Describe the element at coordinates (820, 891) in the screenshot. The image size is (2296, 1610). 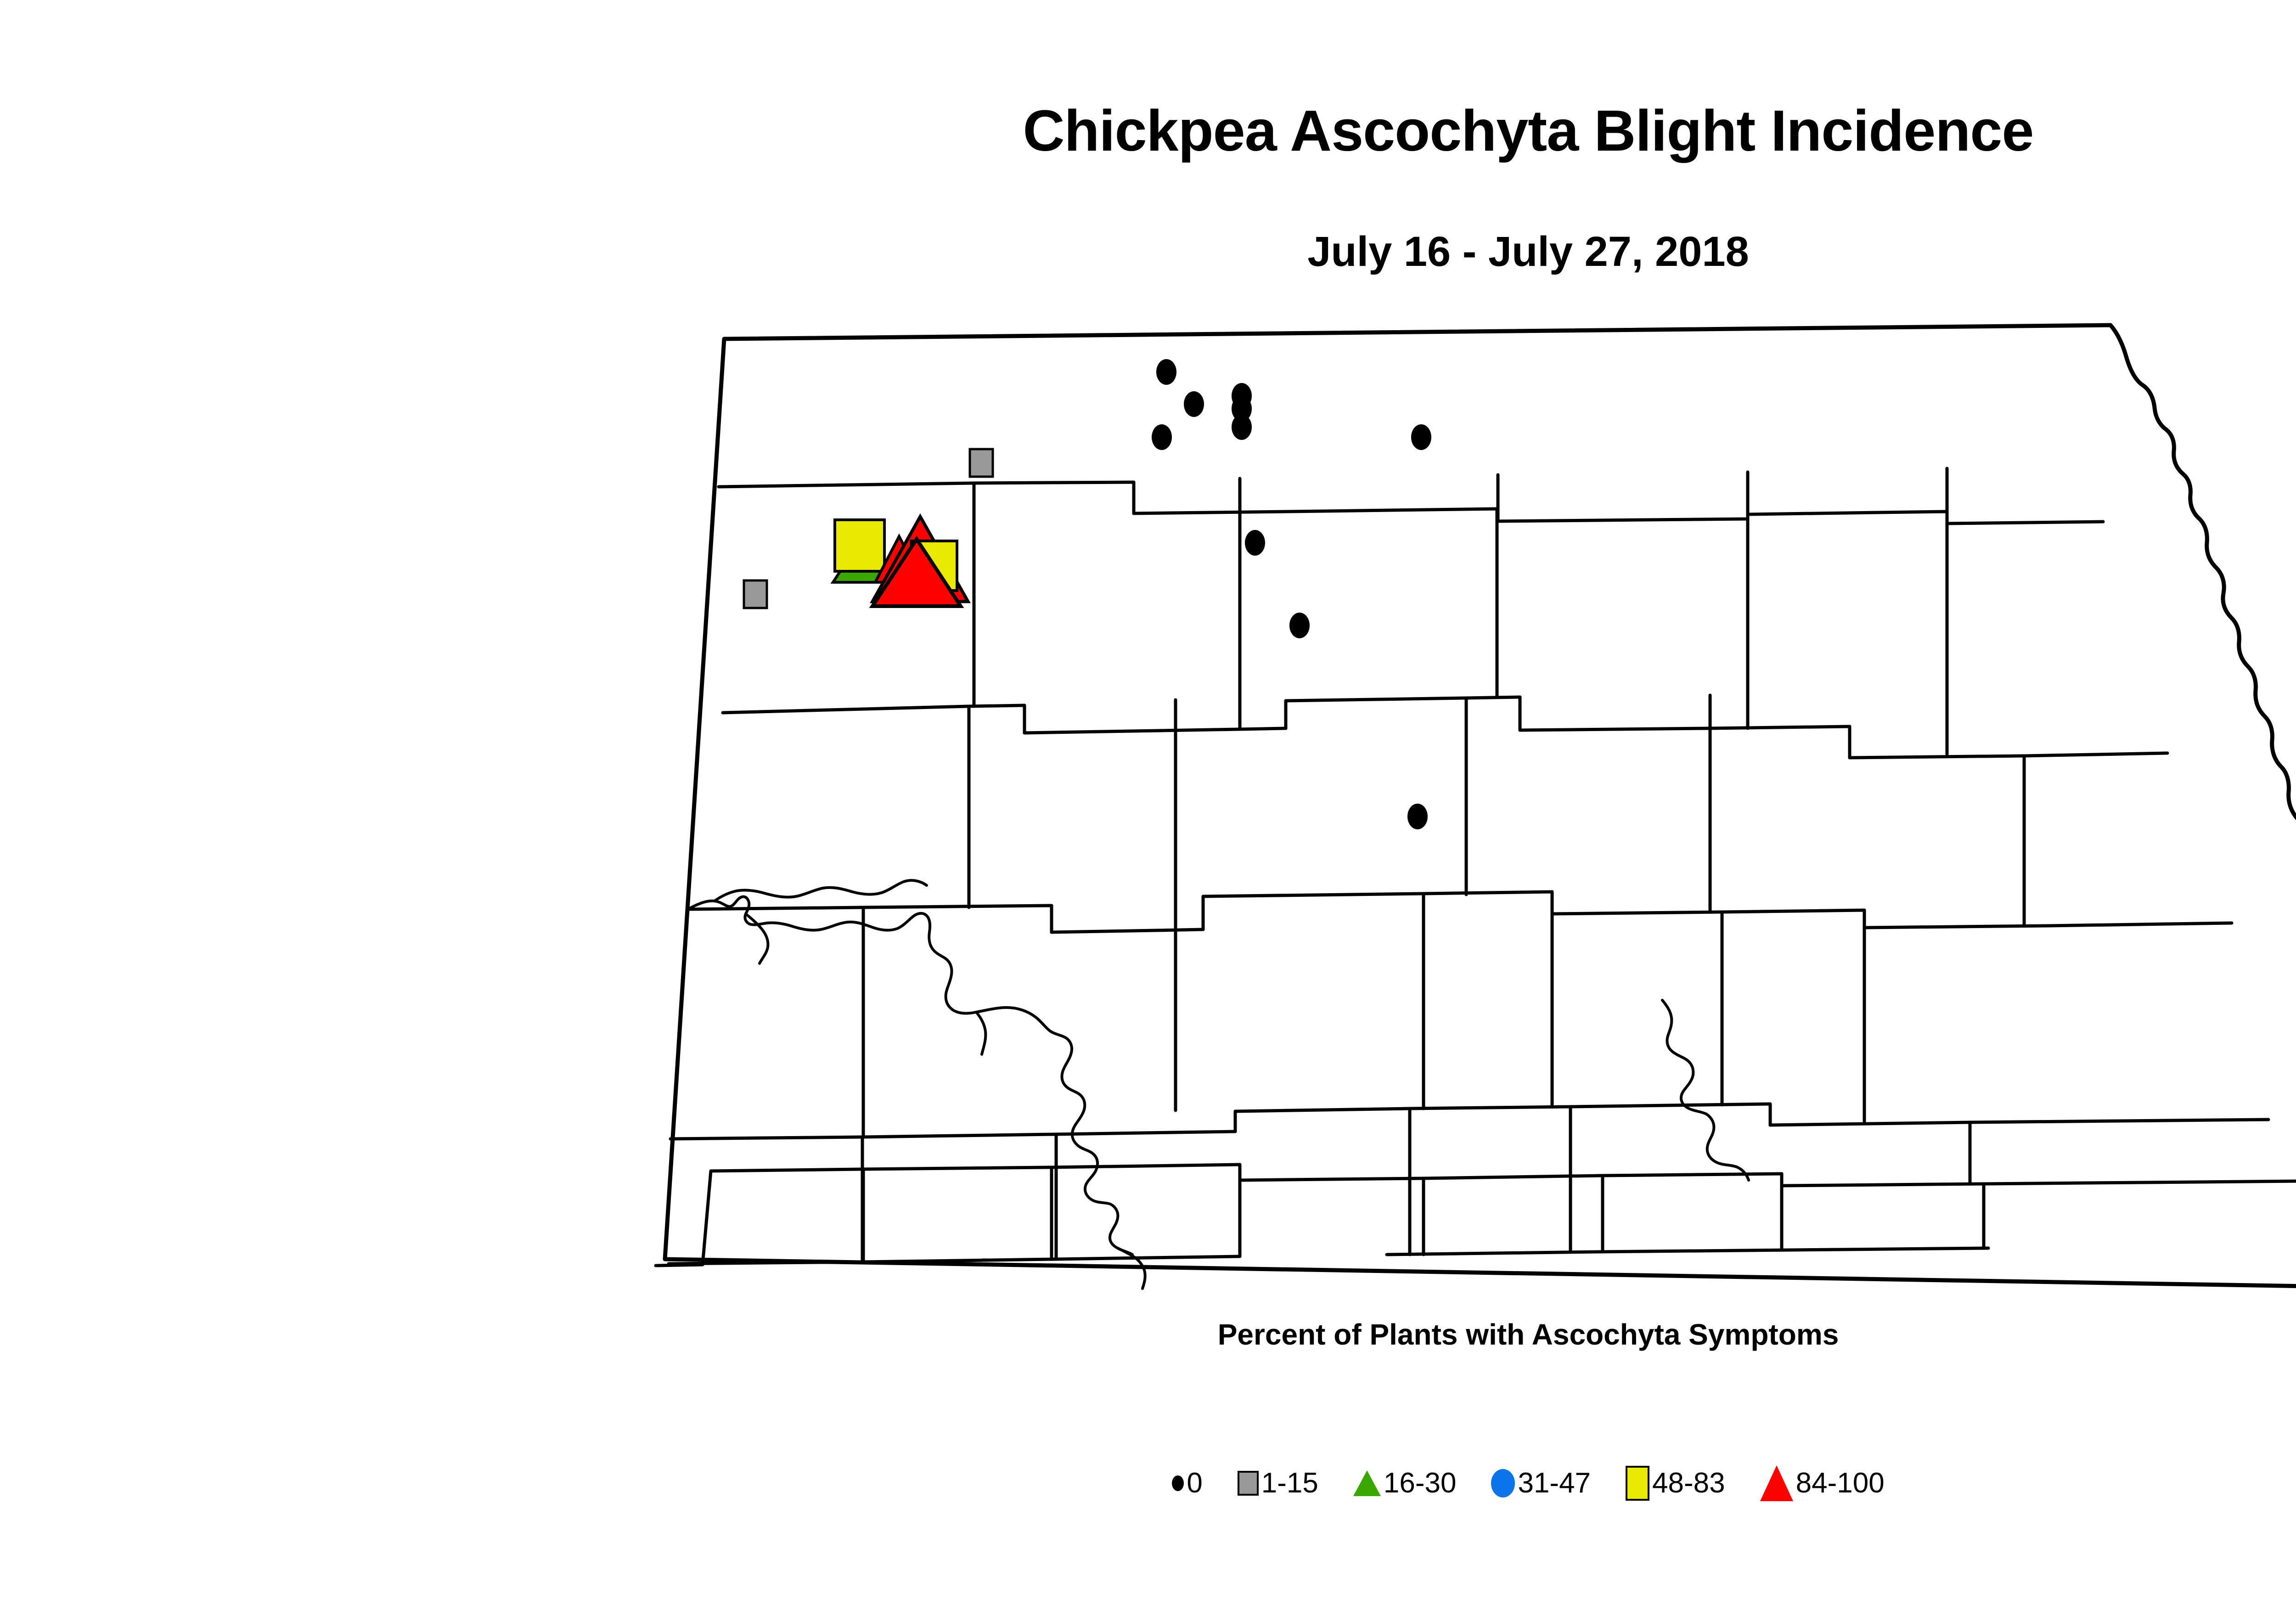
I see `lake-sakakawea-arm` at that location.